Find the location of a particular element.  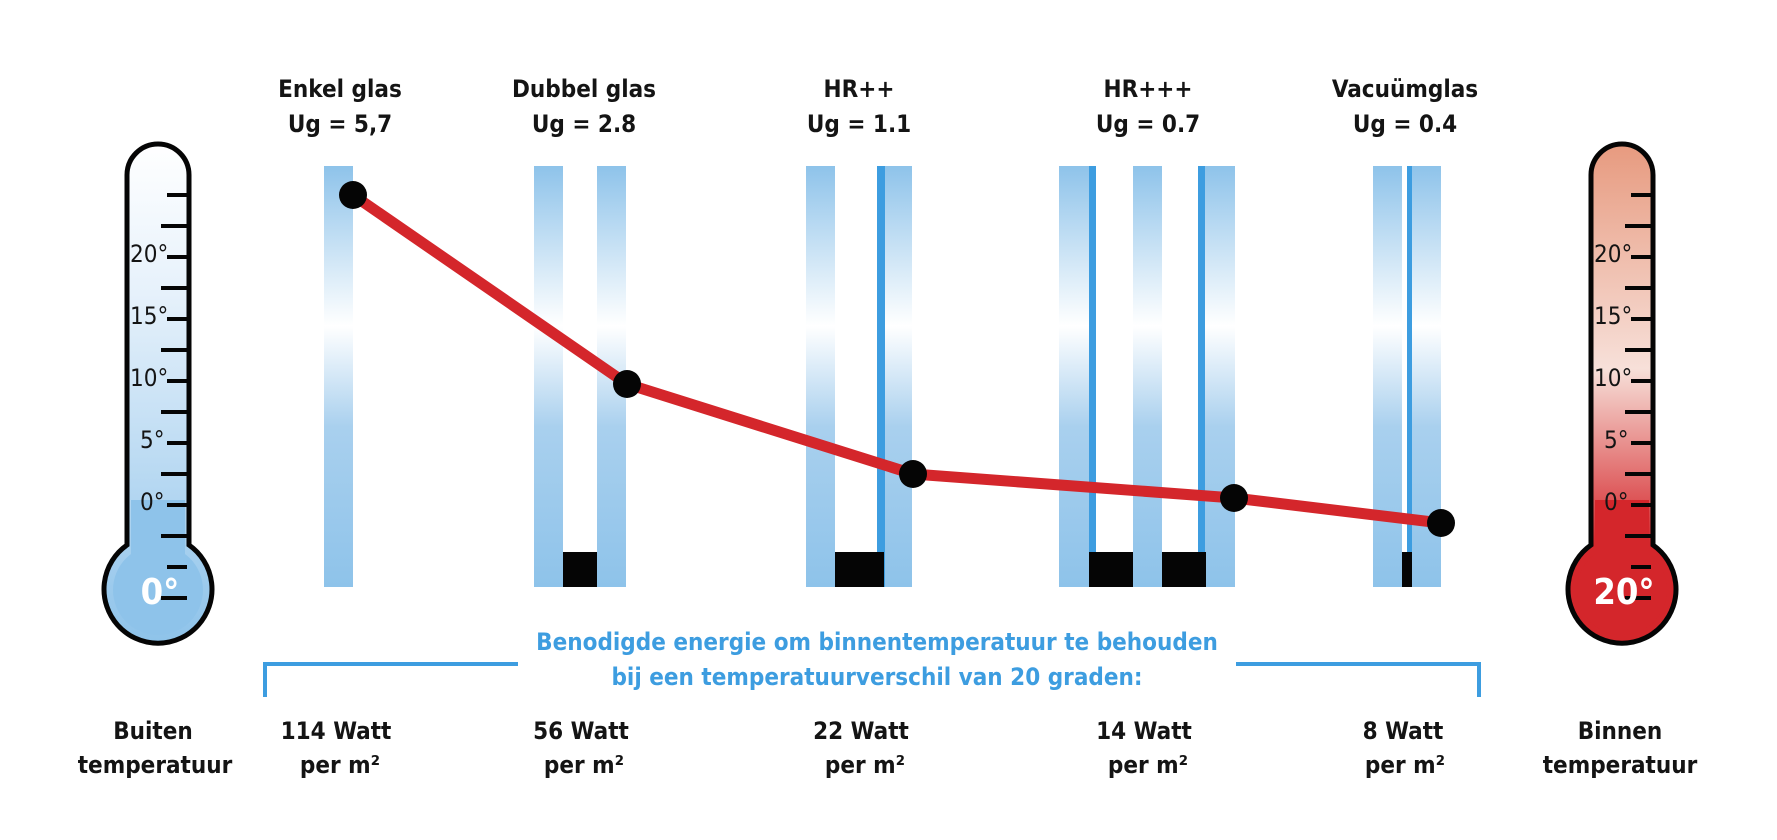

thermometer-outside: 20° 15° 10° 5° 0° 0° is located at coordinates (158, 393).